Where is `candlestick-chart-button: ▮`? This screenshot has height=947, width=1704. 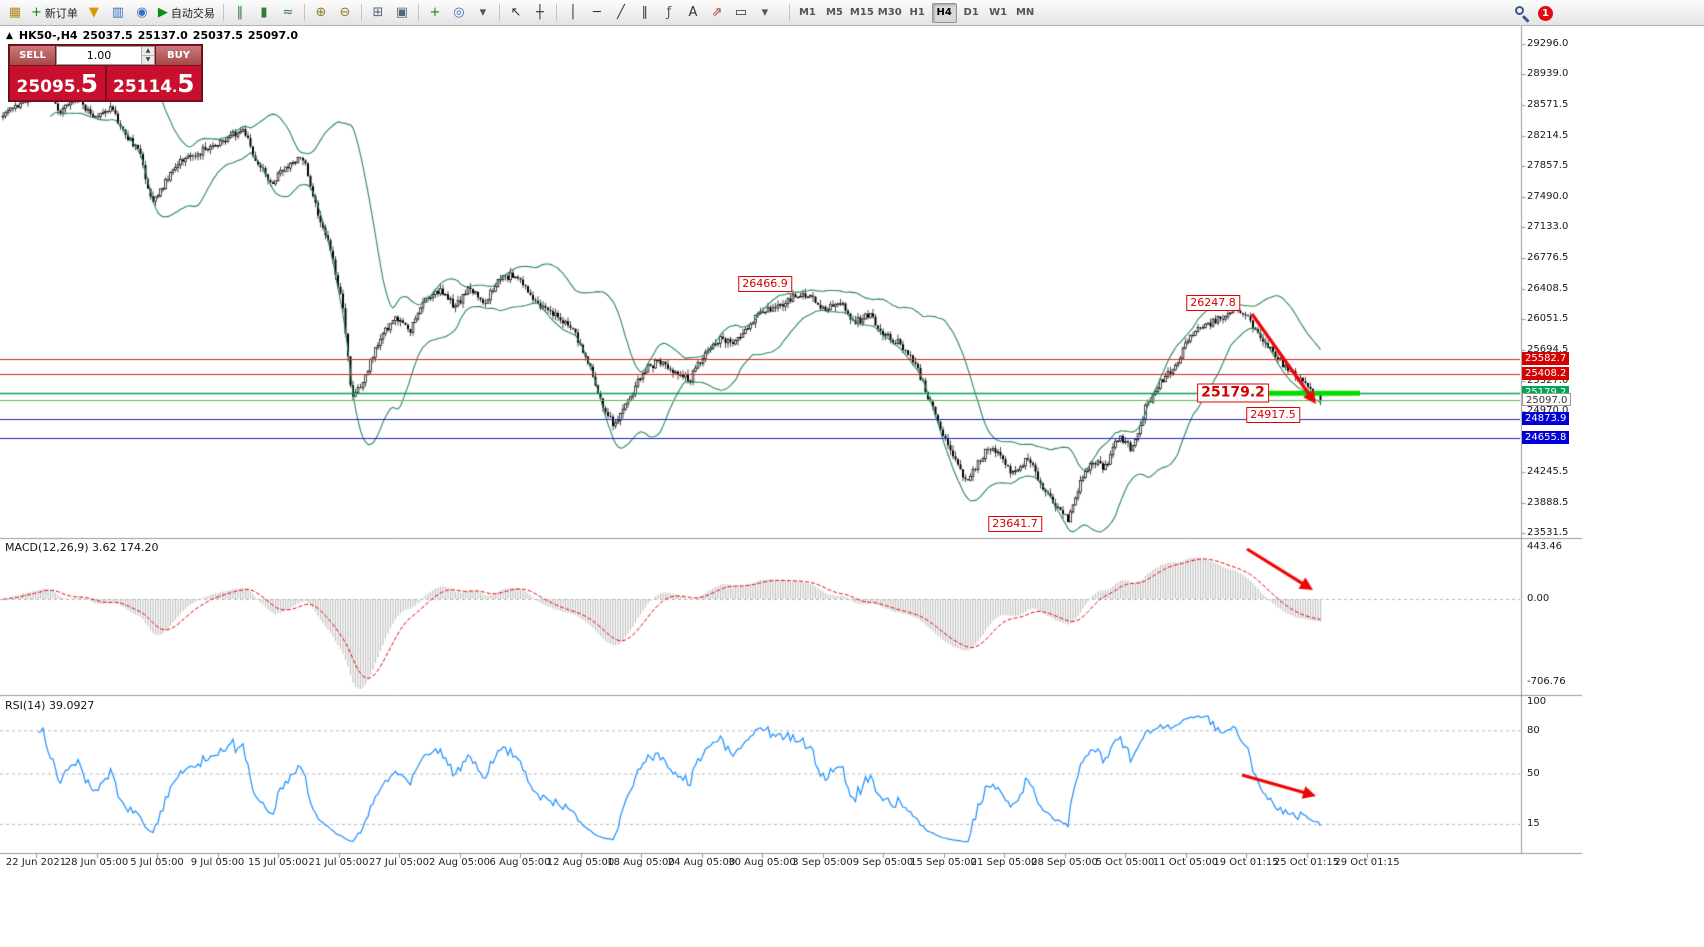
candlestick-chart-button: ▮ is located at coordinates (264, 13).